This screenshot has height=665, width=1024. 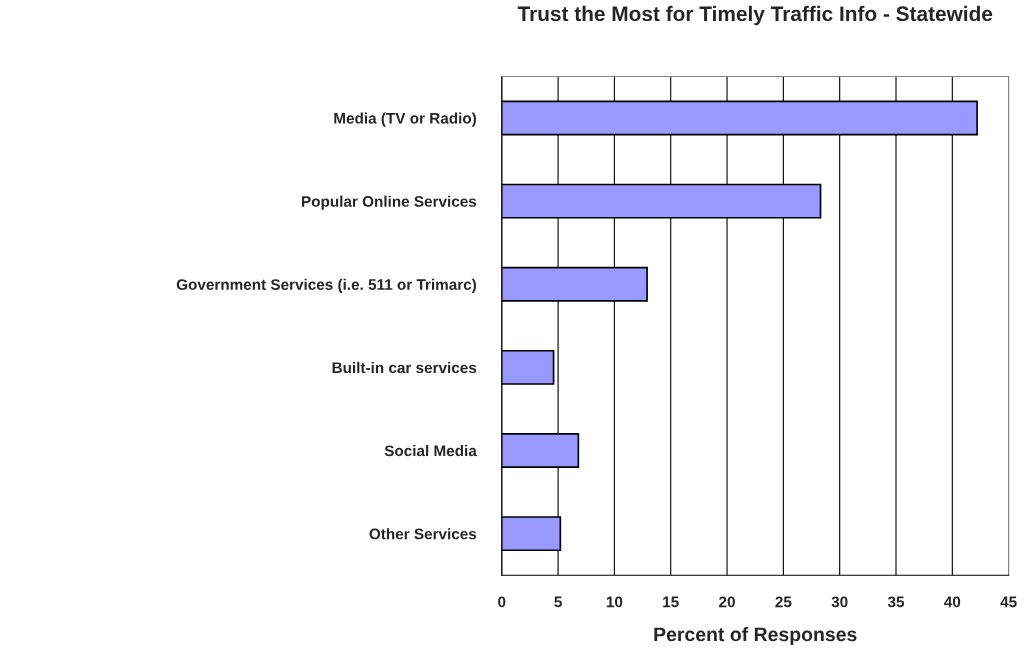 What do you see at coordinates (896, 602) in the screenshot?
I see `x-tick-label: 35` at bounding box center [896, 602].